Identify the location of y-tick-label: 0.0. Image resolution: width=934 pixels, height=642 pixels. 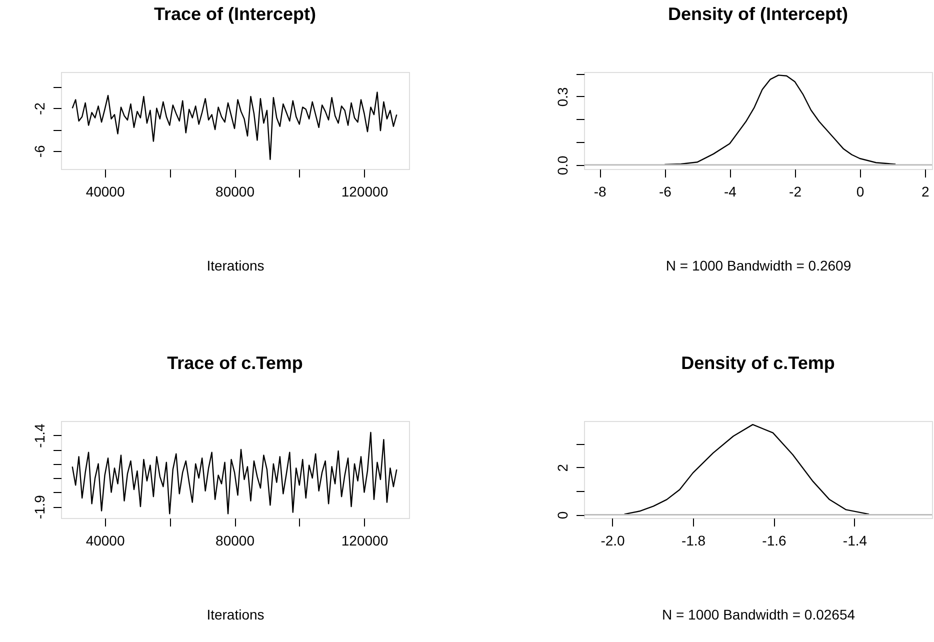
(562, 165).